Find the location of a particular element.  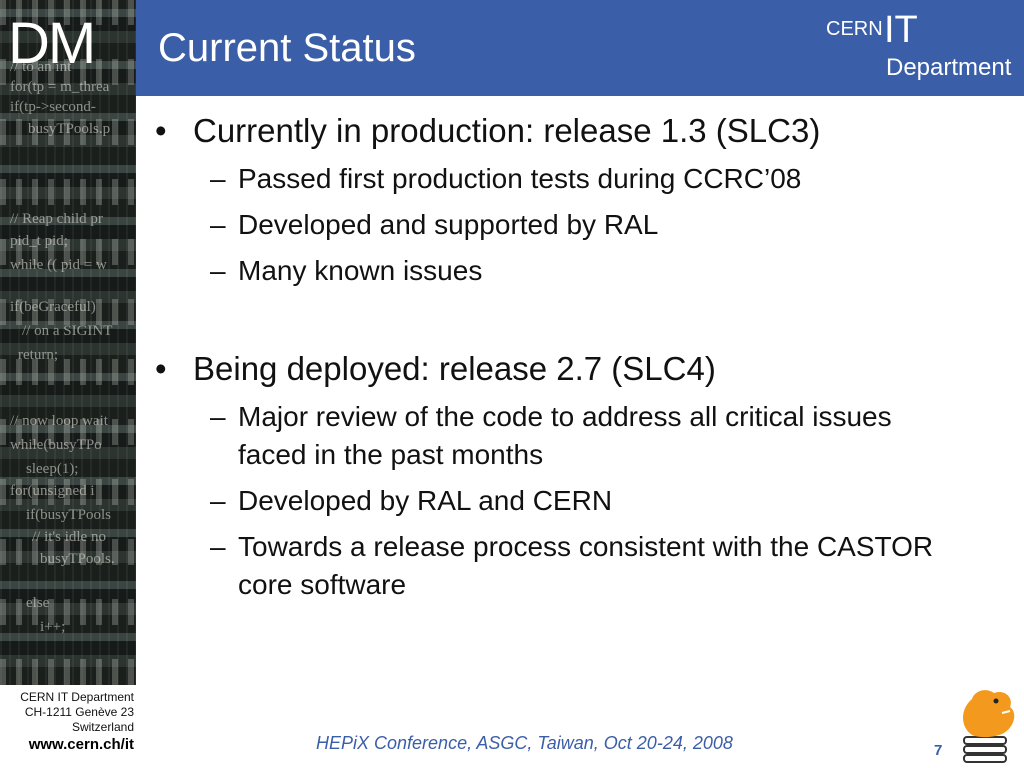

header-bar: Current Status CERN IT Department is located at coordinates (580, 48).